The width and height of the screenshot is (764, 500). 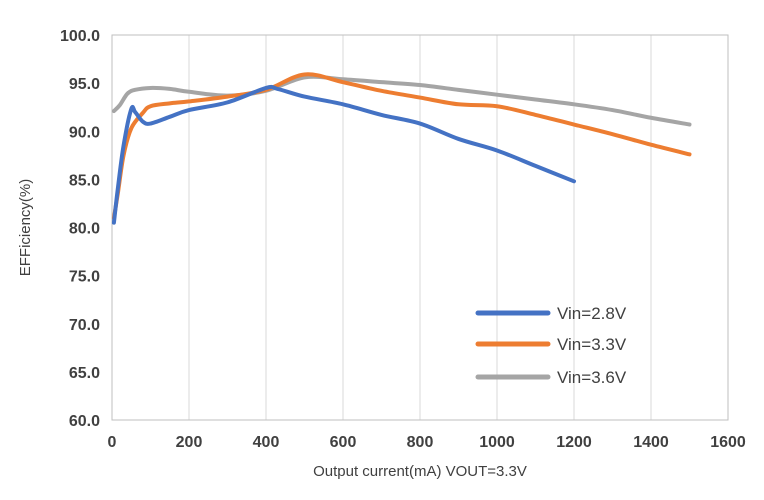 I want to click on y-tick-label-5: 85.0, so click(x=84, y=180).